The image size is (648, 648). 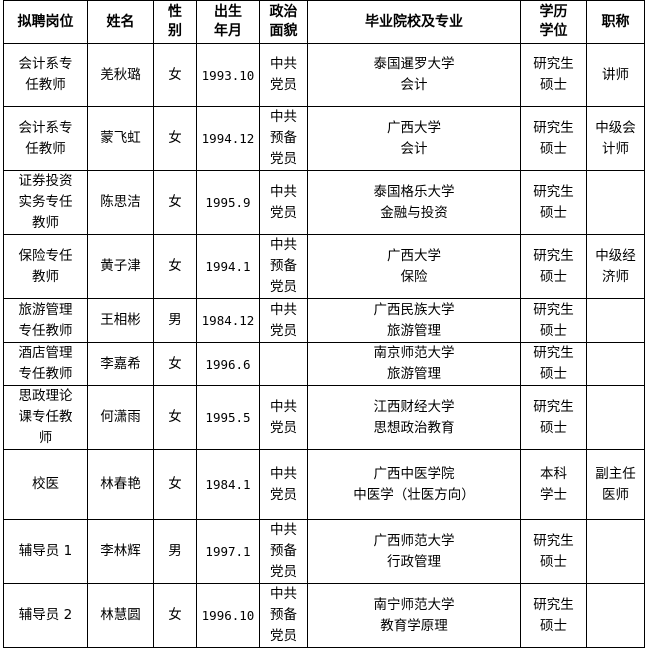 What do you see at coordinates (120, 75) in the screenshot?
I see `cell-name: 羌秋璐` at bounding box center [120, 75].